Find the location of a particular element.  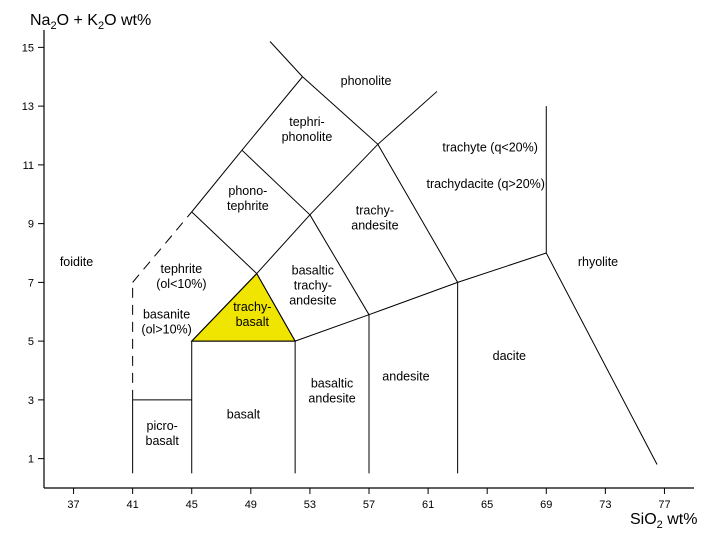

field-label-picrobasalt: picro-basalt is located at coordinates (163, 433).